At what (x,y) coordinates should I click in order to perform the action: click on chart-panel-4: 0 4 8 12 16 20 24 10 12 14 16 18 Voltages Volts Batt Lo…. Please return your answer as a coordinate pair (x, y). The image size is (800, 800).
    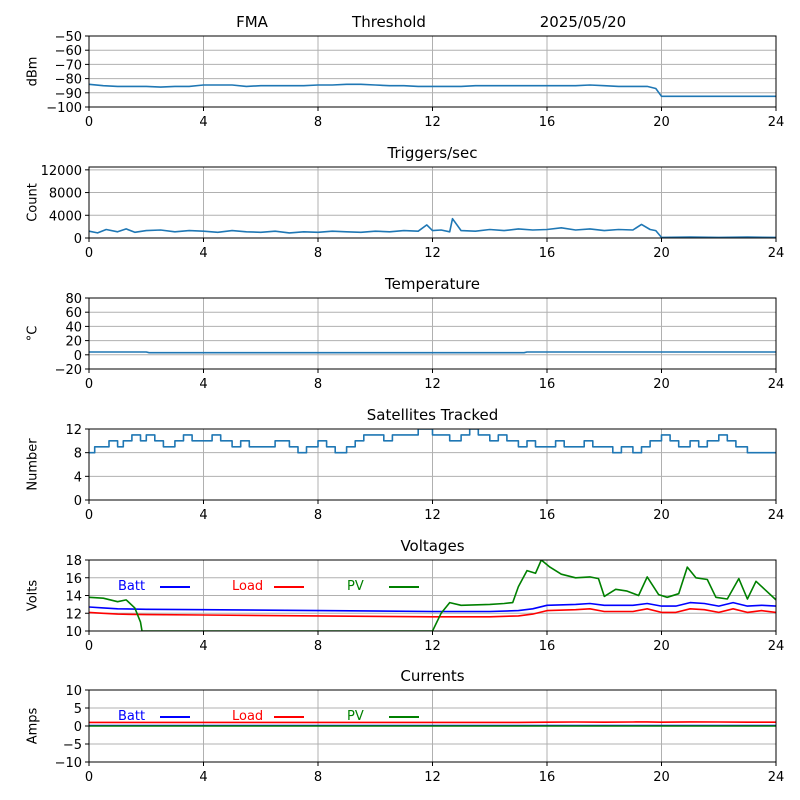
    Looking at the image, I should click on (405, 595).